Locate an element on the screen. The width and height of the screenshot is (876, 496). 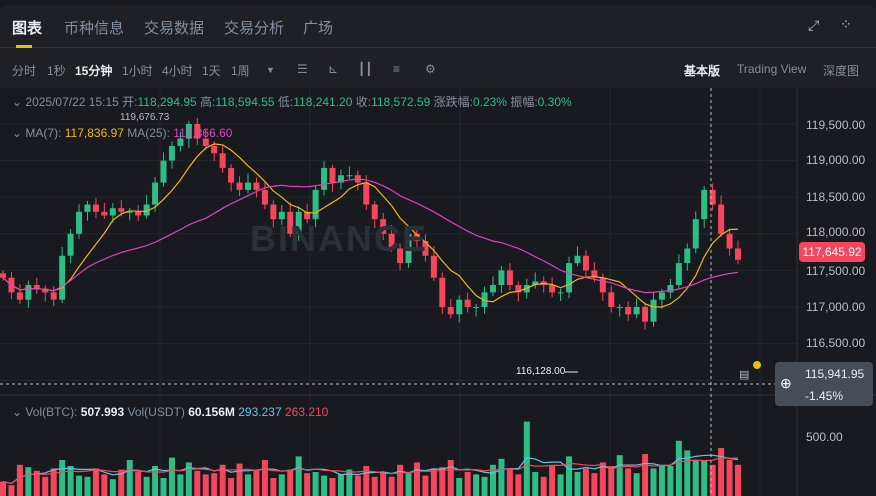
view-depth: 深度图 is located at coordinates (841, 71).